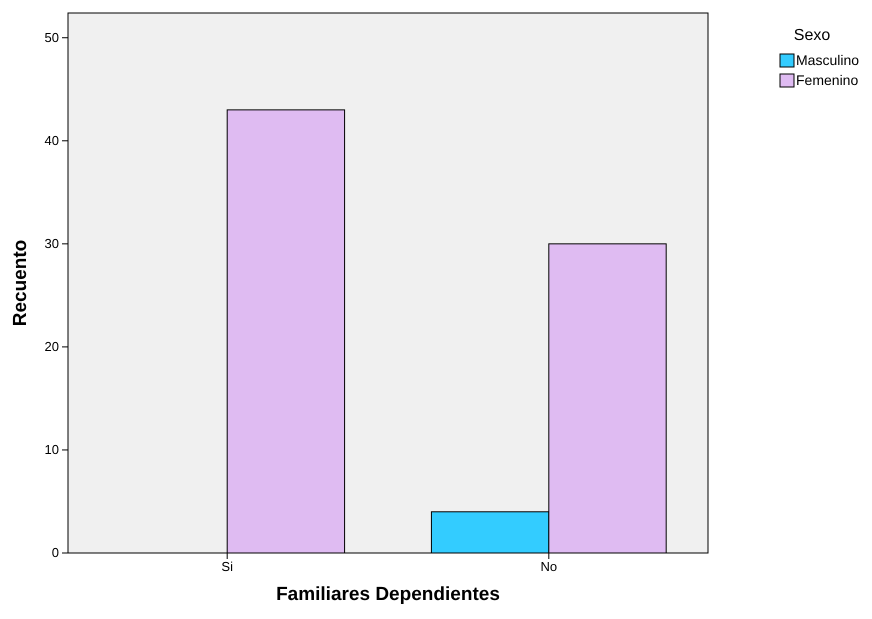 The image size is (872, 619). Describe the element at coordinates (227, 566) in the screenshot. I see `x-tick-label: Si` at that location.